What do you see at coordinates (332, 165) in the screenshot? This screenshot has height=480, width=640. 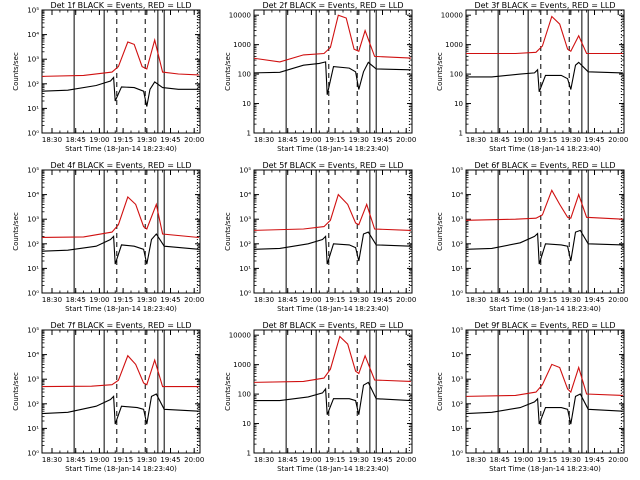 I see `panel-title: Det 5f BLACK = Events, RED = LLD` at bounding box center [332, 165].